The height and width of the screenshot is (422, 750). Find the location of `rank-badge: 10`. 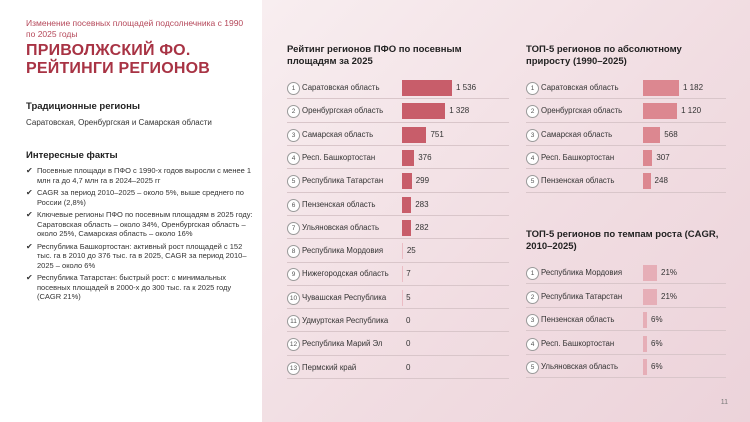

rank-badge: 10 is located at coordinates (293, 298).